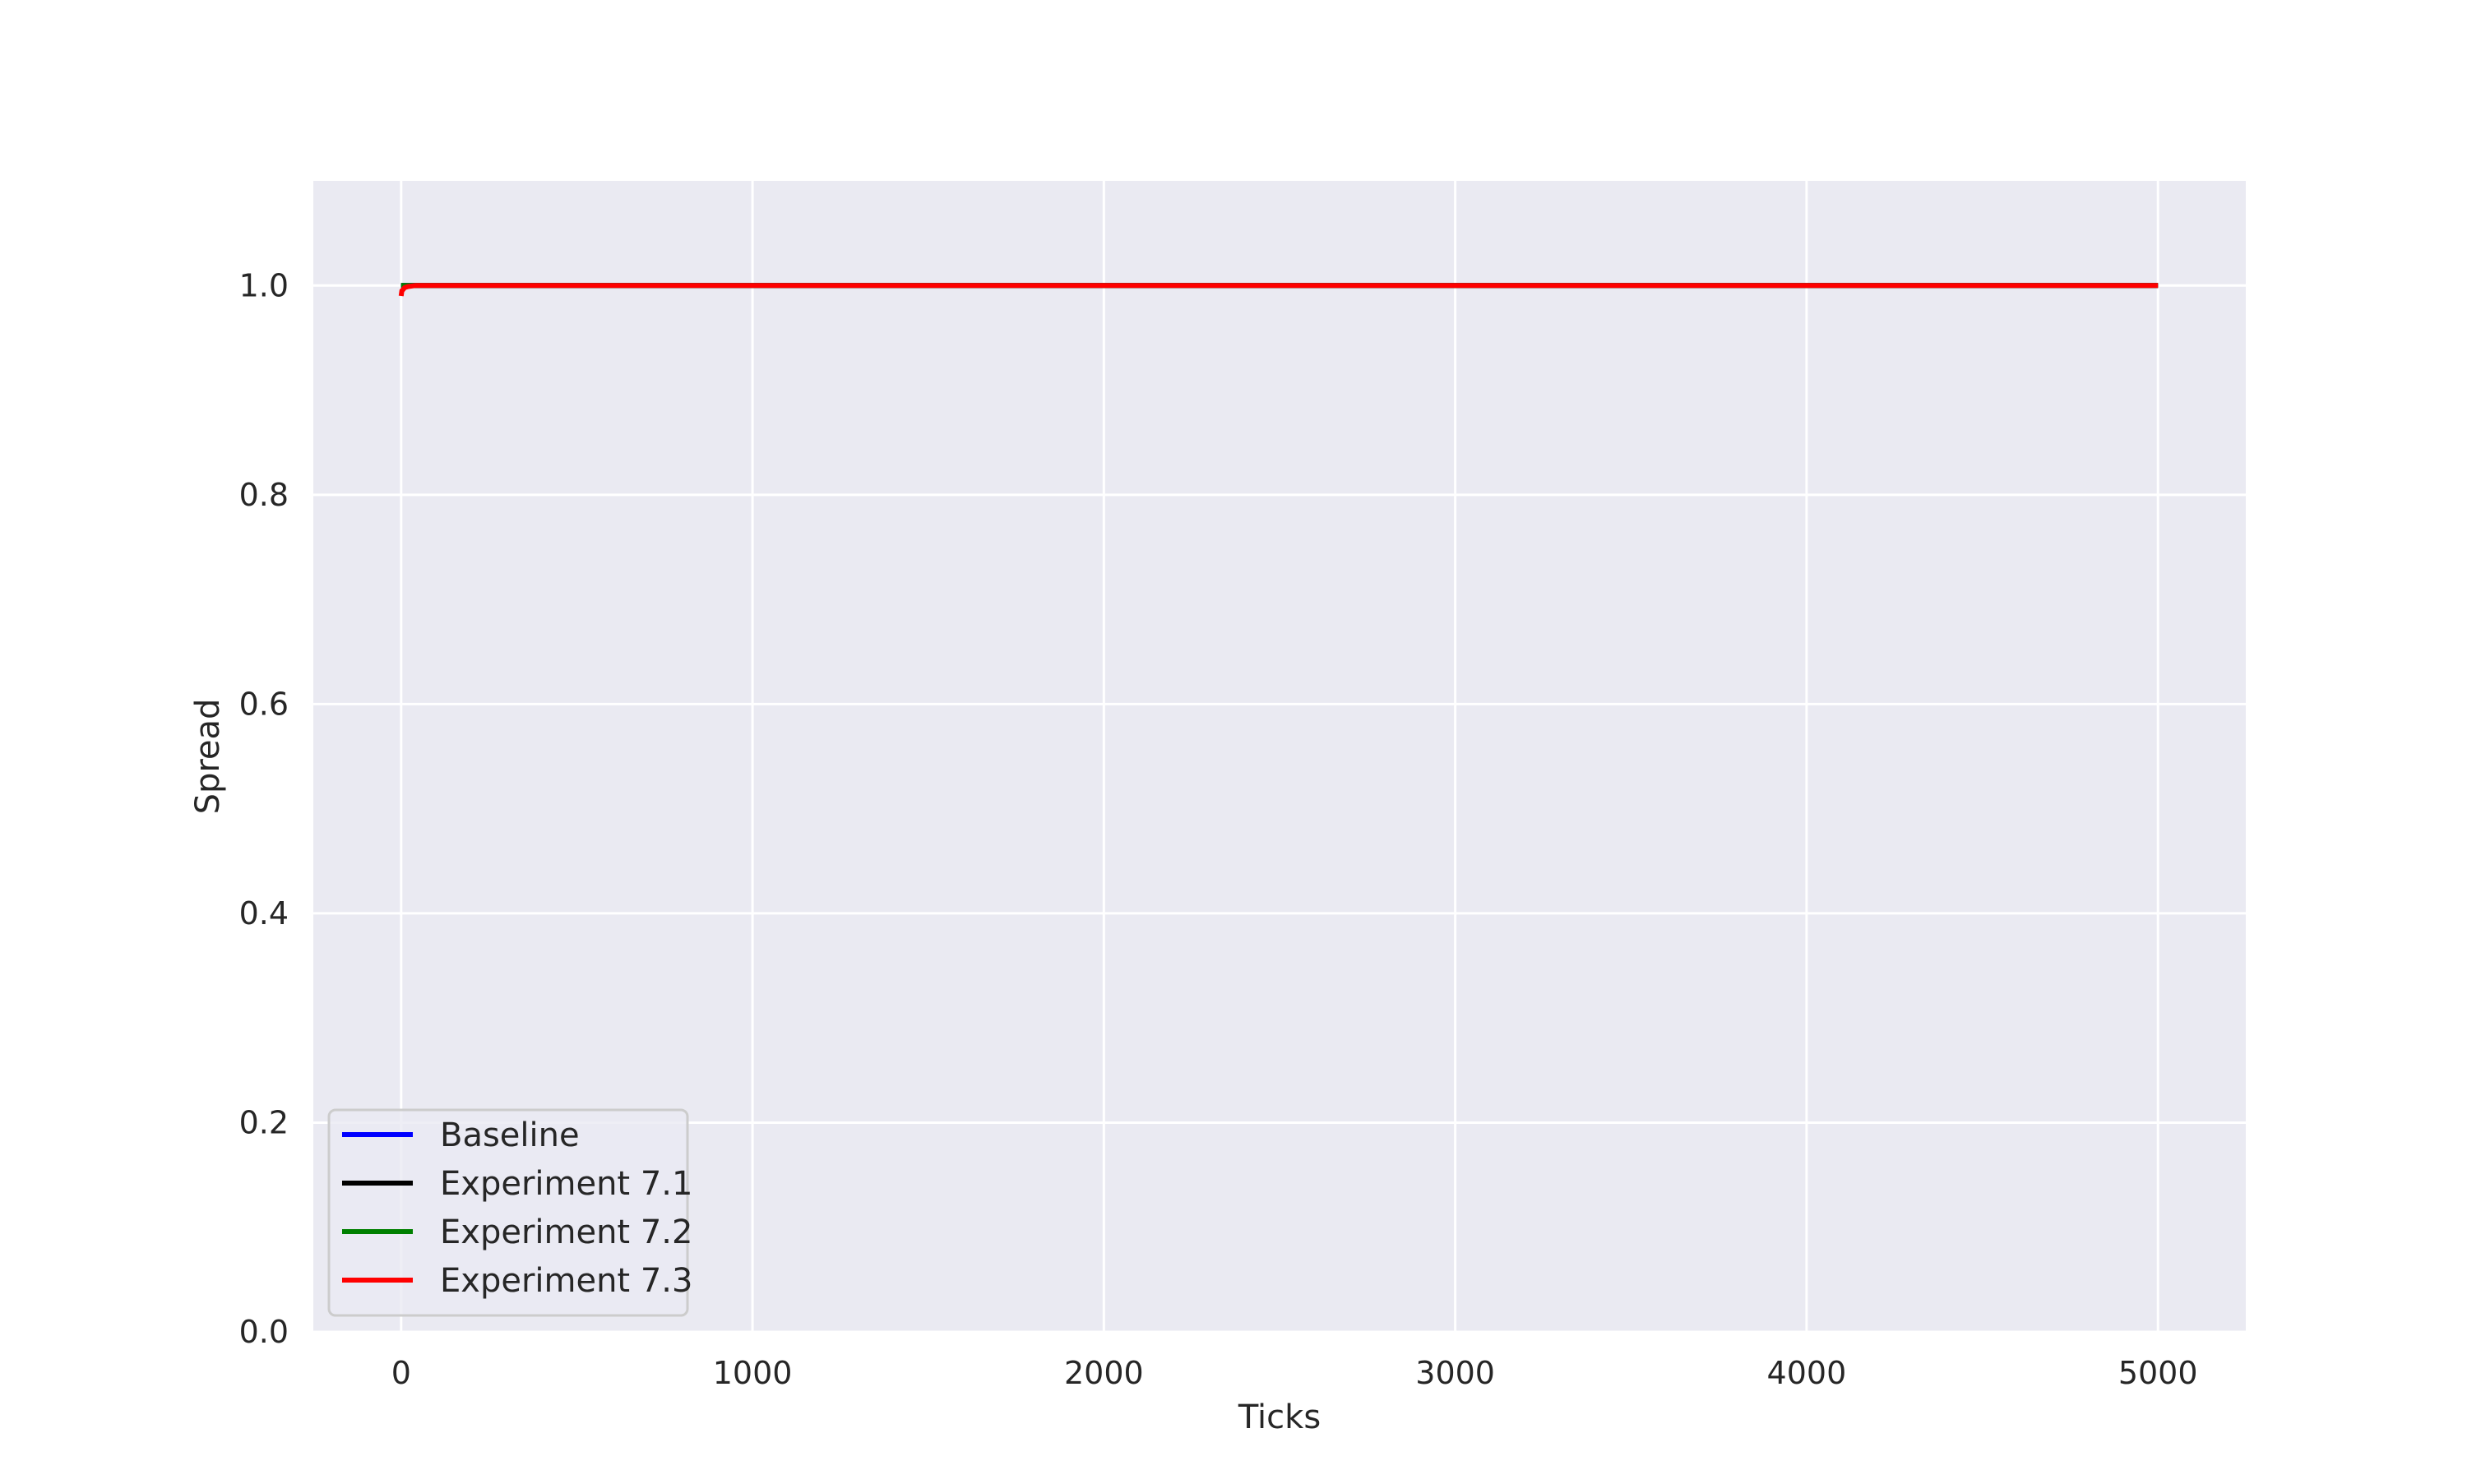  What do you see at coordinates (264, 704) in the screenshot?
I see `y-tick-label: 0.6` at bounding box center [264, 704].